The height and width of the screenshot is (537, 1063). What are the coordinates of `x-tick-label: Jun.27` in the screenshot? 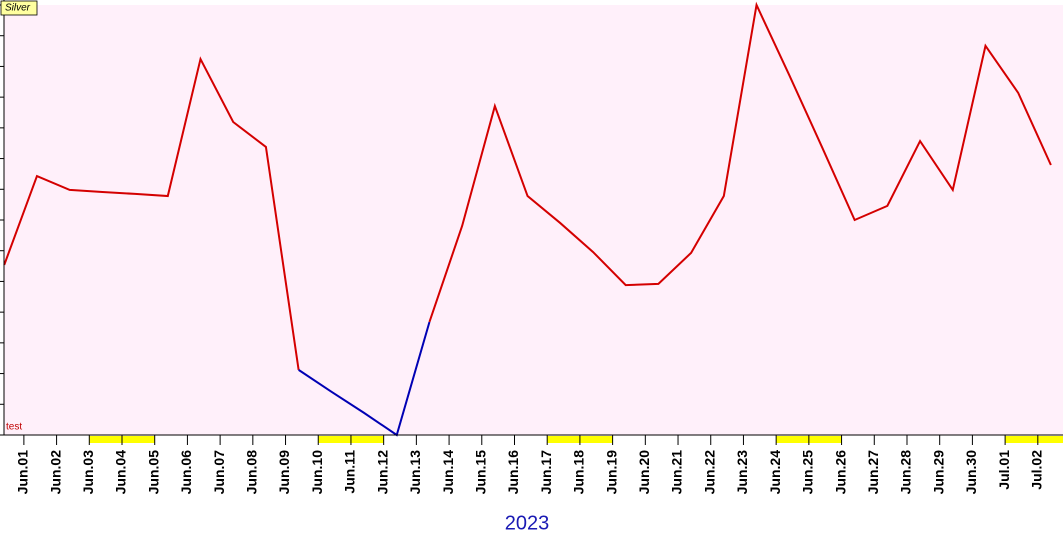 It's located at (873, 472).